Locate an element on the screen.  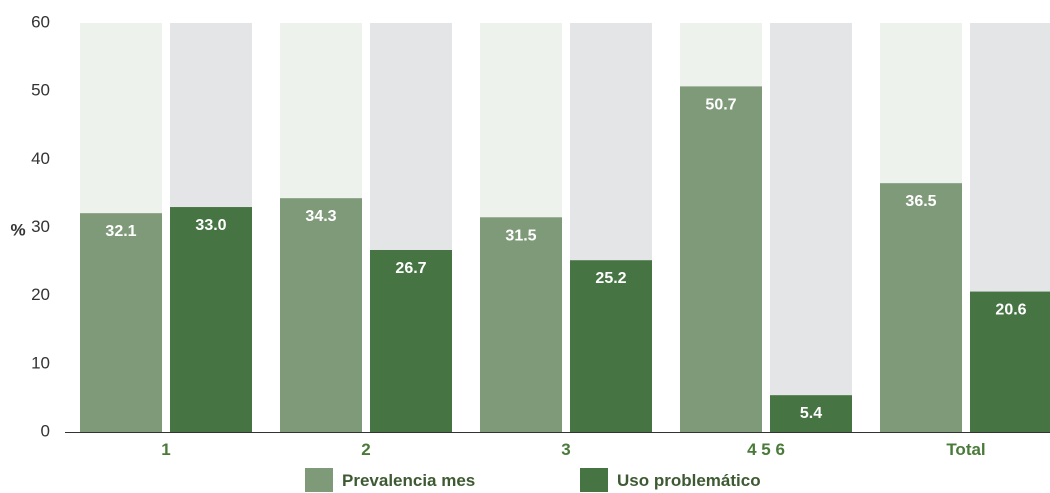
data-label: 34.3 is located at coordinates (320, 216).